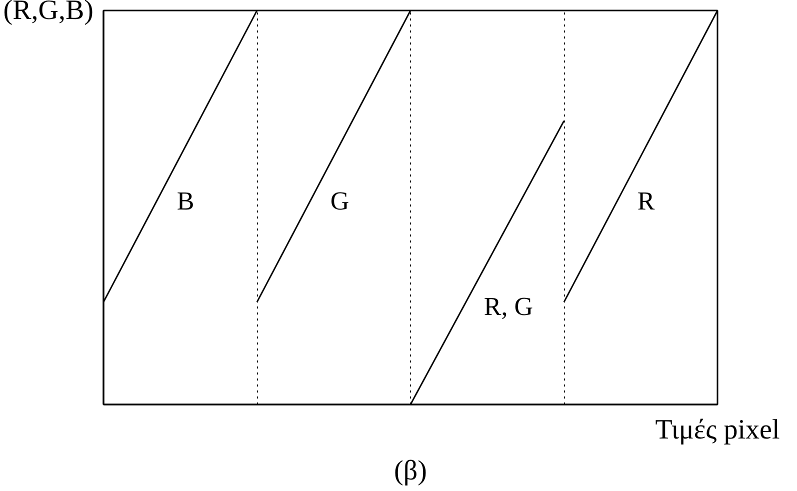 The width and height of the screenshot is (797, 491). What do you see at coordinates (646, 201) in the screenshot?
I see `series-label: R` at bounding box center [646, 201].